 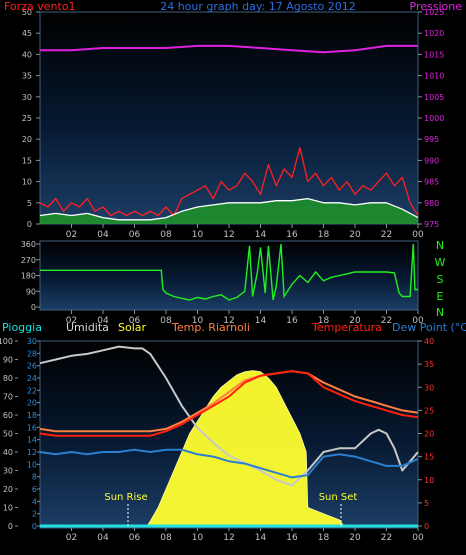 I want to click on y-tick-label: 985, so click(x=431, y=182).